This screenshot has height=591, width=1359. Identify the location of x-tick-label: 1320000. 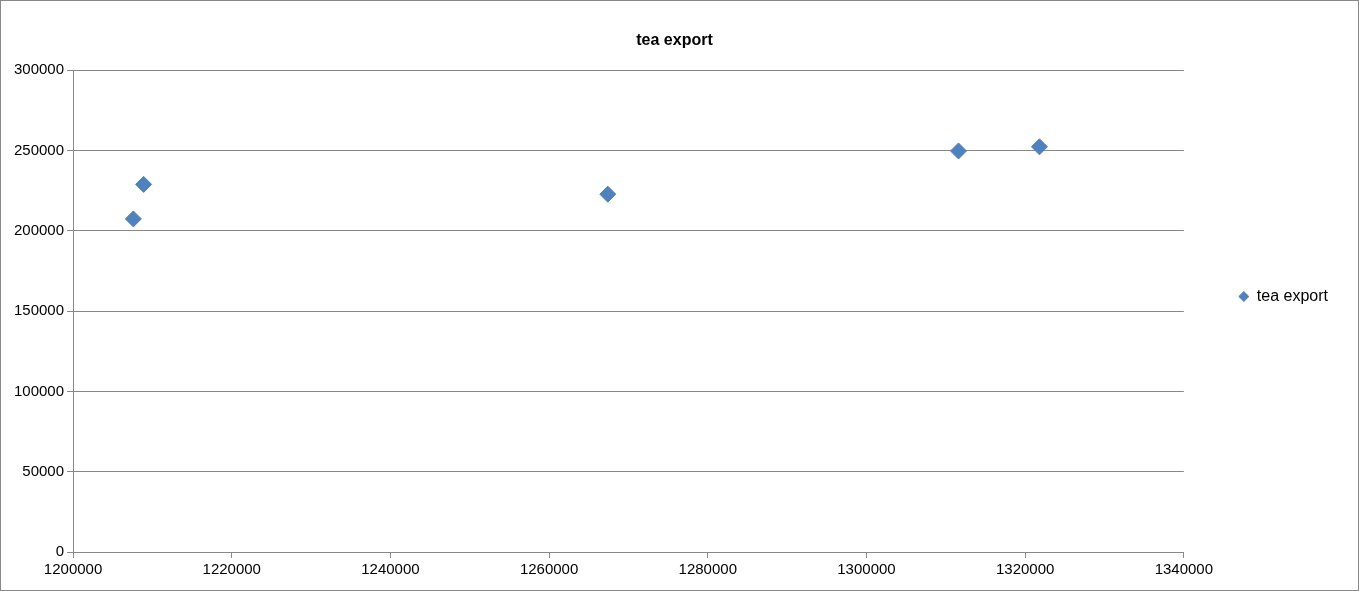
(1025, 569).